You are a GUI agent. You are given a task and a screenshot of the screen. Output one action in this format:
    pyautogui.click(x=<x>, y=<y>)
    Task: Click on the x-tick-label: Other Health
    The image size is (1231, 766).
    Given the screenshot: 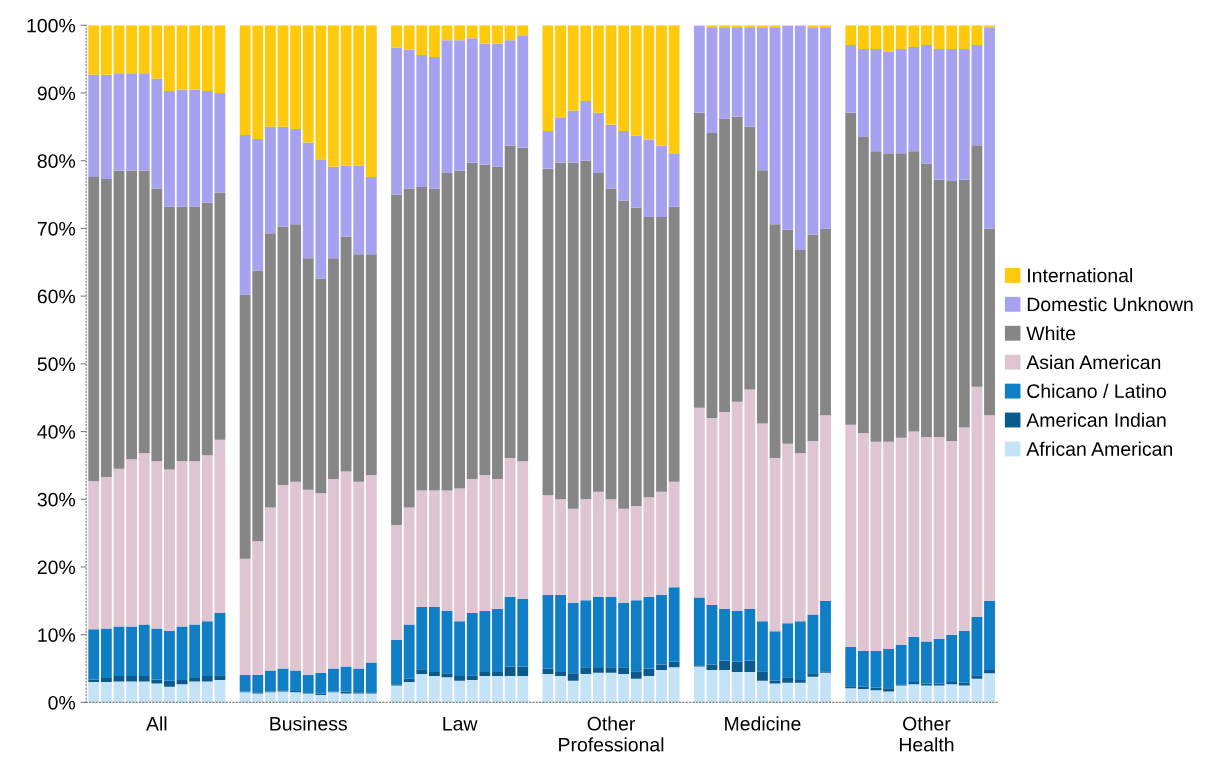 What is the action you would take?
    pyautogui.click(x=926, y=734)
    